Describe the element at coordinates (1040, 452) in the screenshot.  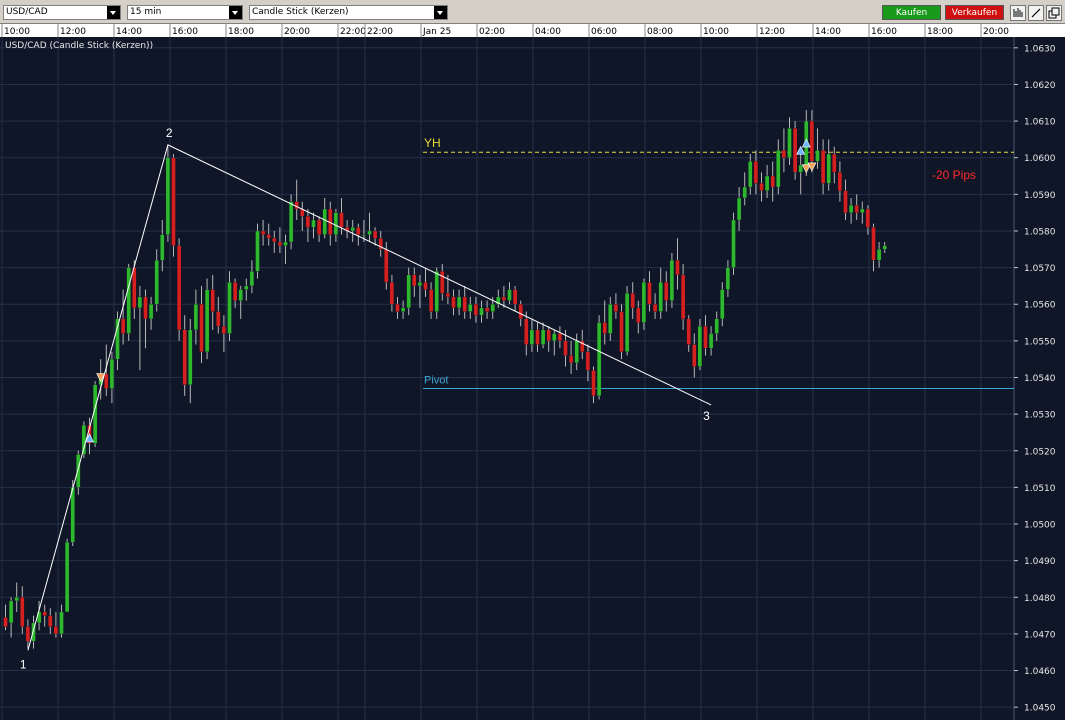
I see `price-label: 1.0520` at that location.